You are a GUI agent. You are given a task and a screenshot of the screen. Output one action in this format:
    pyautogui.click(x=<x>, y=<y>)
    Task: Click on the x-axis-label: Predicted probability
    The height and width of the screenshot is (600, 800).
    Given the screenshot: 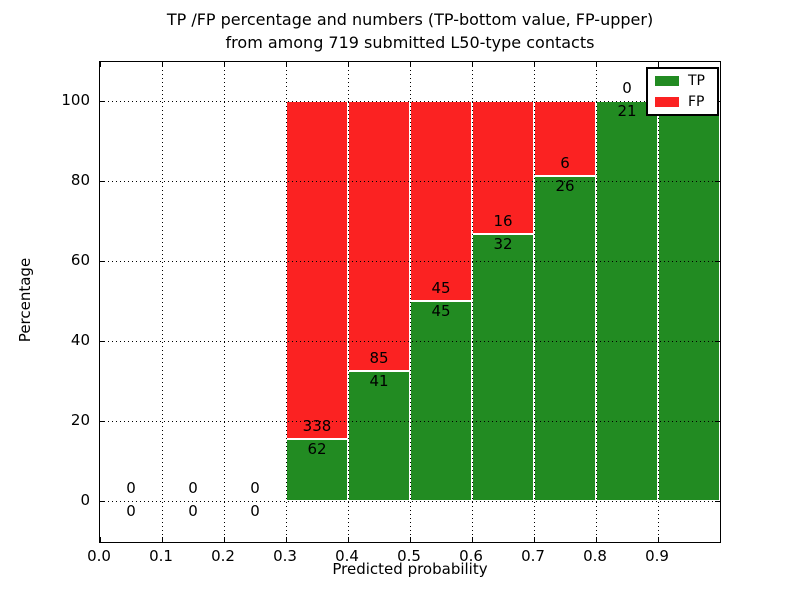 What is the action you would take?
    pyautogui.click(x=410, y=569)
    